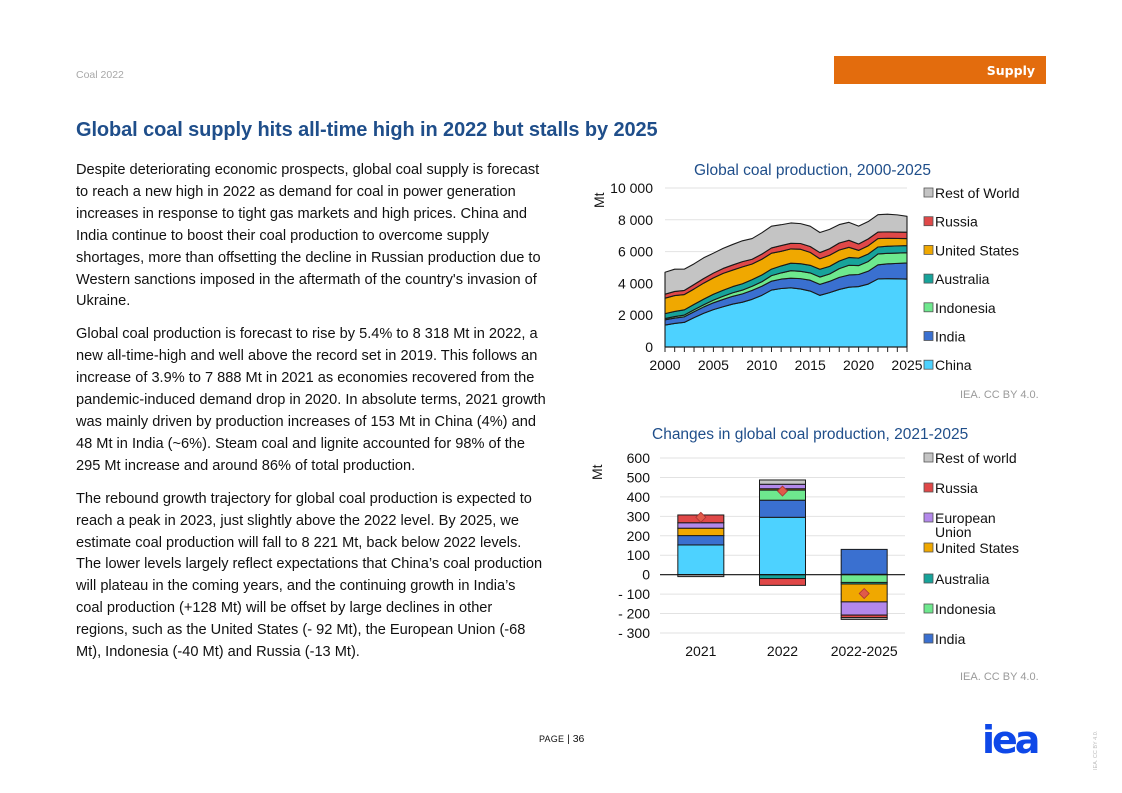 Image resolution: width=1122 pixels, height=793 pixels. Describe the element at coordinates (906, 365) in the screenshot. I see `x-tick-label: 2025` at that location.